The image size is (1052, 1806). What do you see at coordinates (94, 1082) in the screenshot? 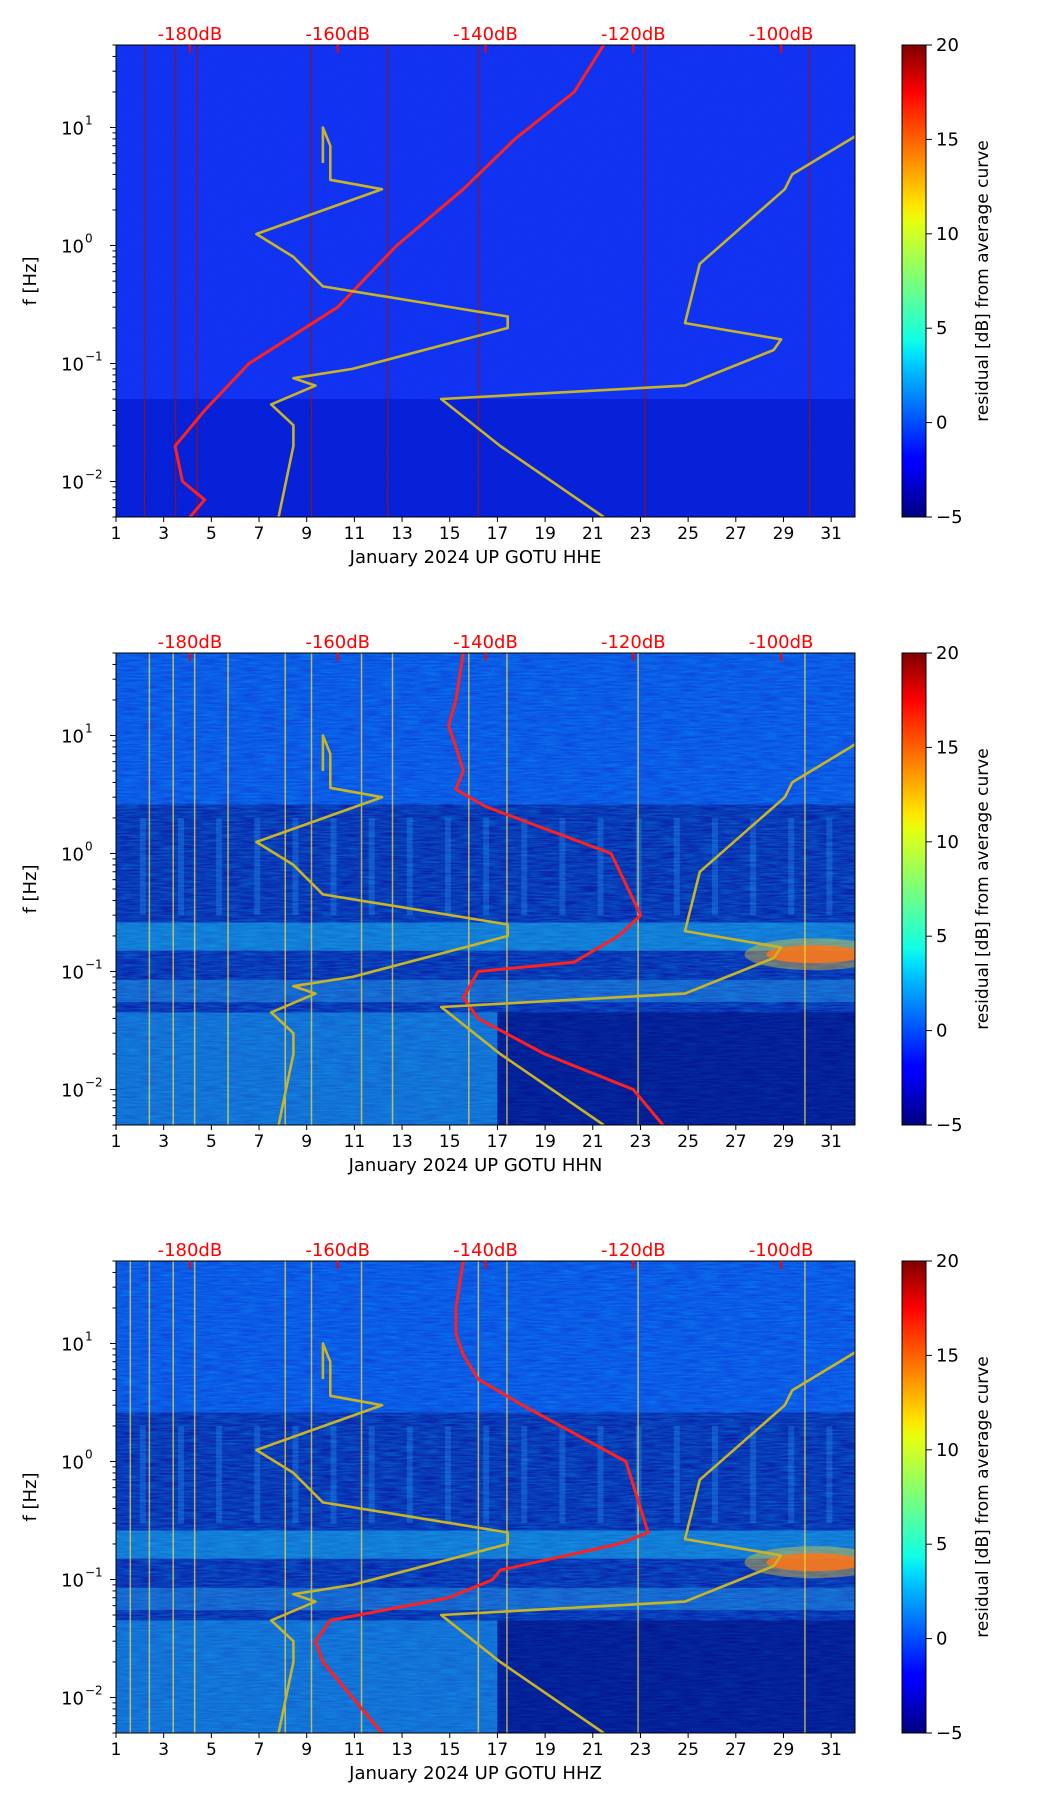
I see `y-tick-exponent: −2` at bounding box center [94, 1082].